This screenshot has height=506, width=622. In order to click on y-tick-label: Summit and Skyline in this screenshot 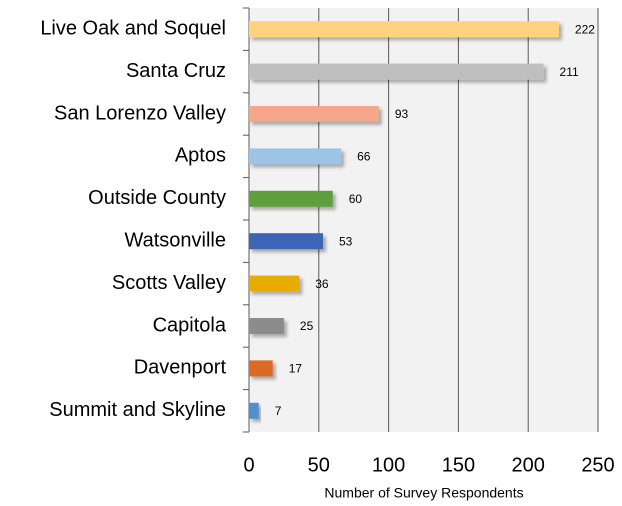, I will do `click(137, 410)`.